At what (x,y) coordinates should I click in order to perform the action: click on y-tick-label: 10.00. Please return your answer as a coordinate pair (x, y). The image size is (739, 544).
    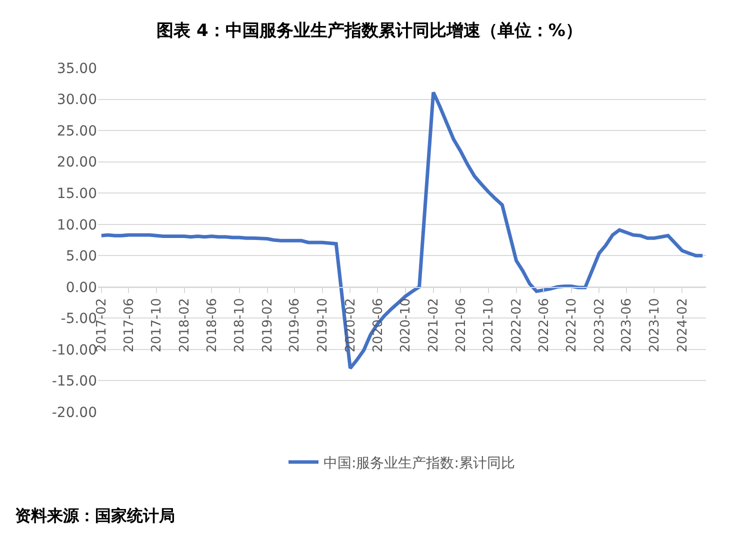
    Looking at the image, I should click on (76, 225).